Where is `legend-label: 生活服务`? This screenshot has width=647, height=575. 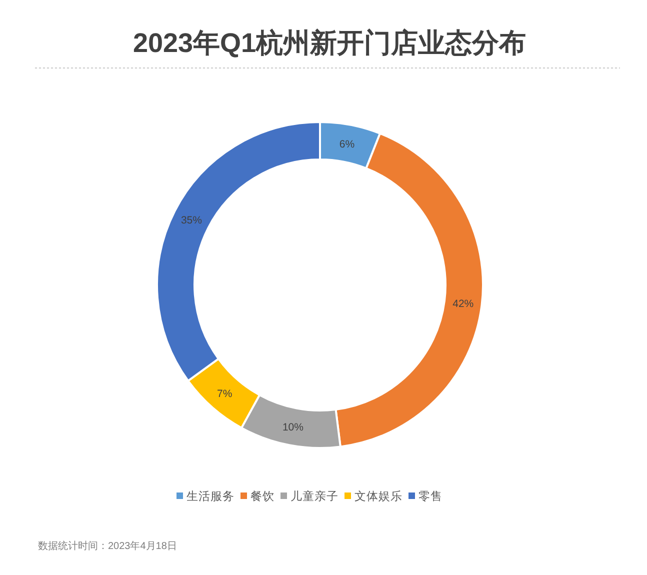
legend-label: 生活服务 is located at coordinates (210, 497).